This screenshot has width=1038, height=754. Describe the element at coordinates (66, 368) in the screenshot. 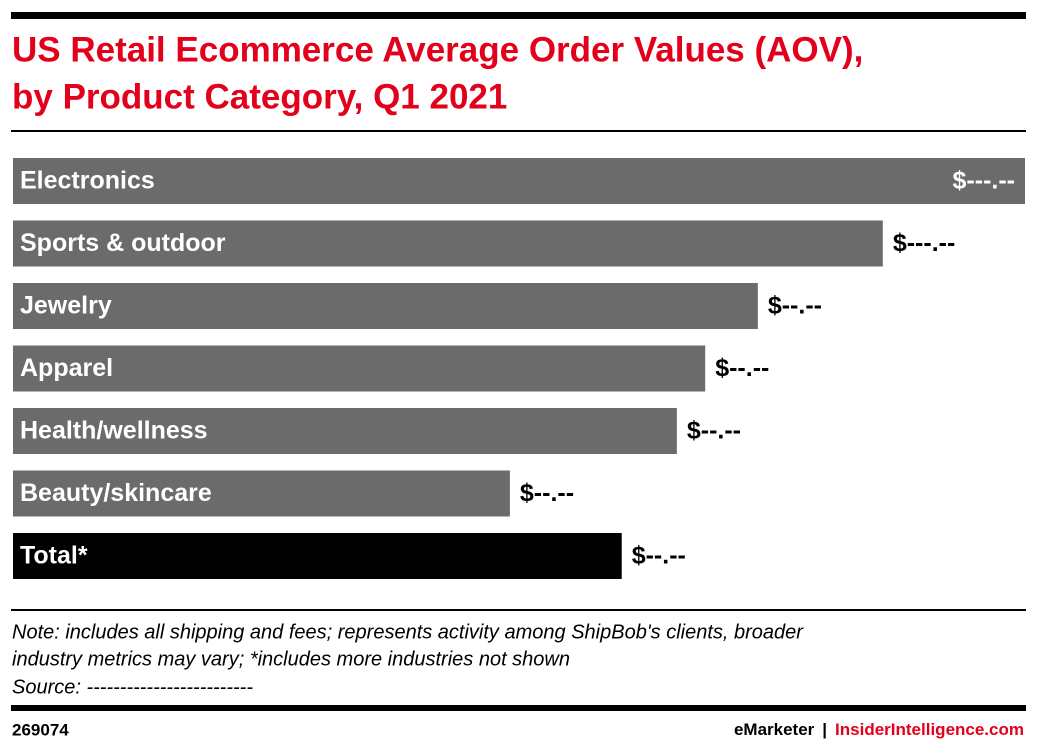

I see `category-label: Apparel` at that location.